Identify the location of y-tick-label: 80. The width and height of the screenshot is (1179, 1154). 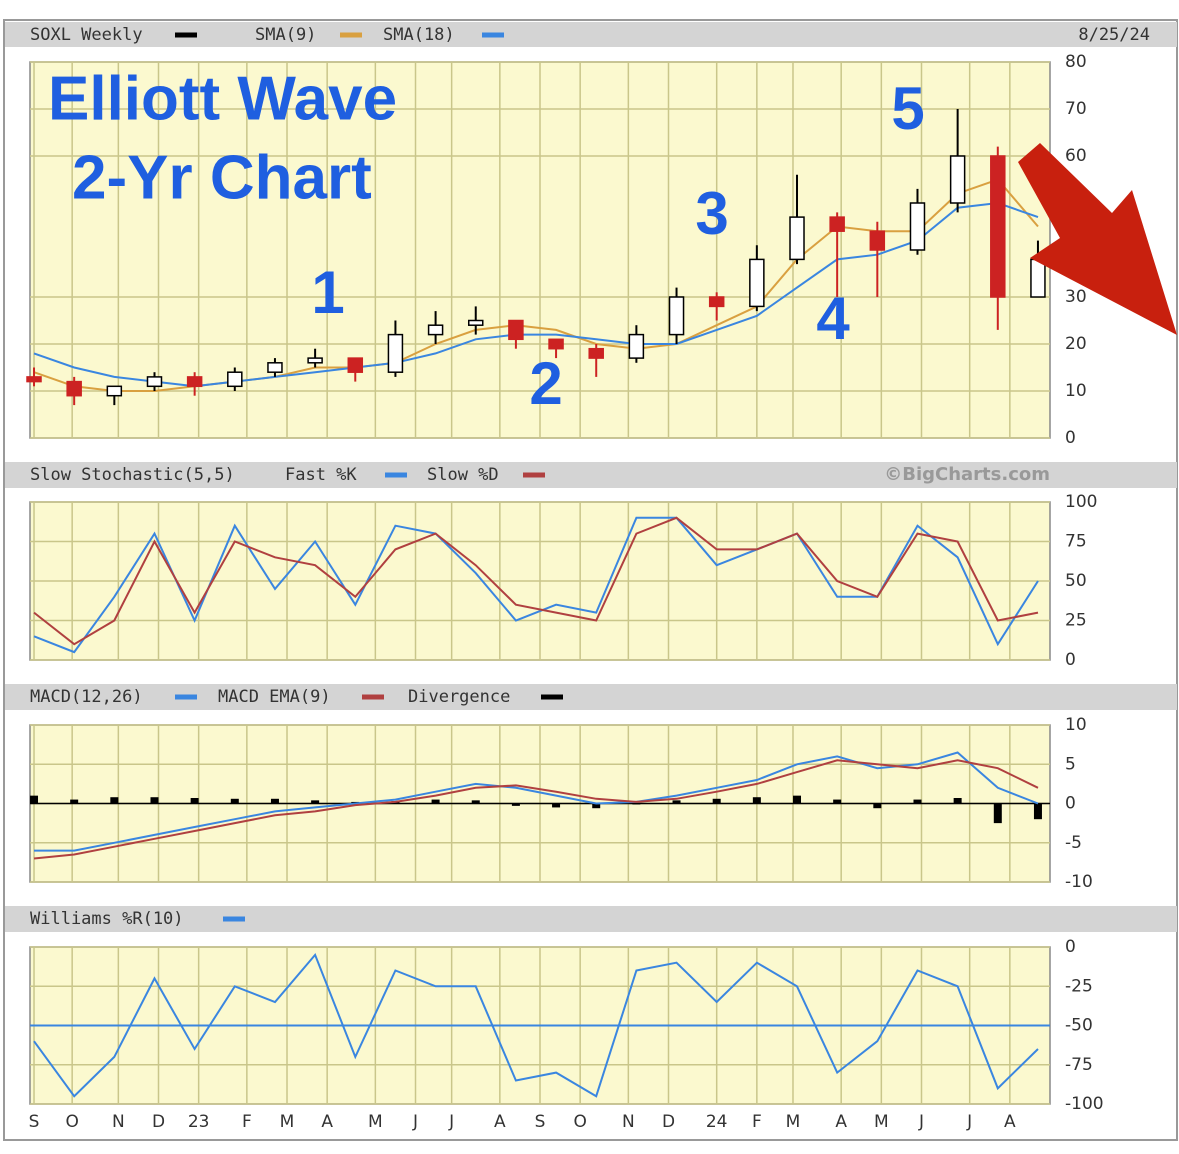
(1076, 62).